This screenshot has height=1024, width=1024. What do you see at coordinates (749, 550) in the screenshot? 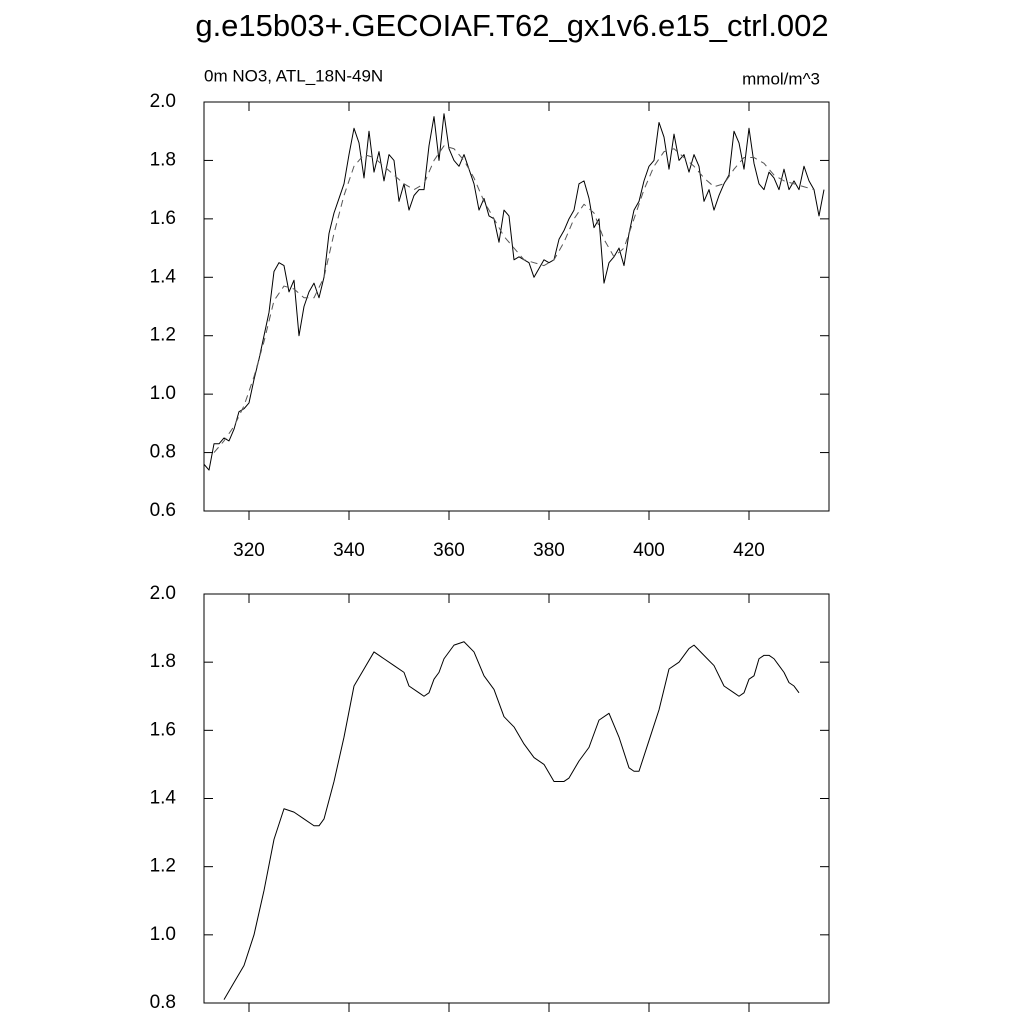
I see `x-tick-label: 420` at bounding box center [749, 550].